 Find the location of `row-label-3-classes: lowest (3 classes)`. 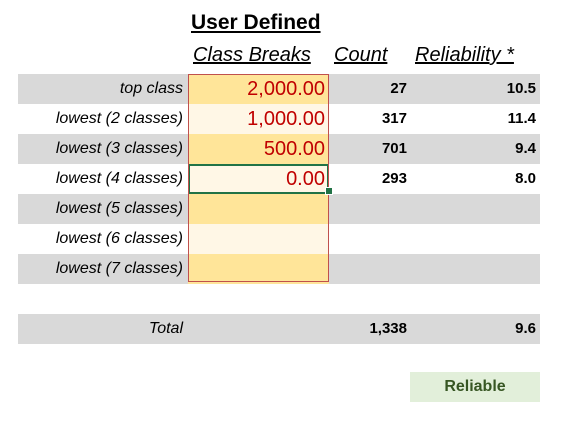

row-label-3-classes: lowest (3 classes) is located at coordinates (119, 148).